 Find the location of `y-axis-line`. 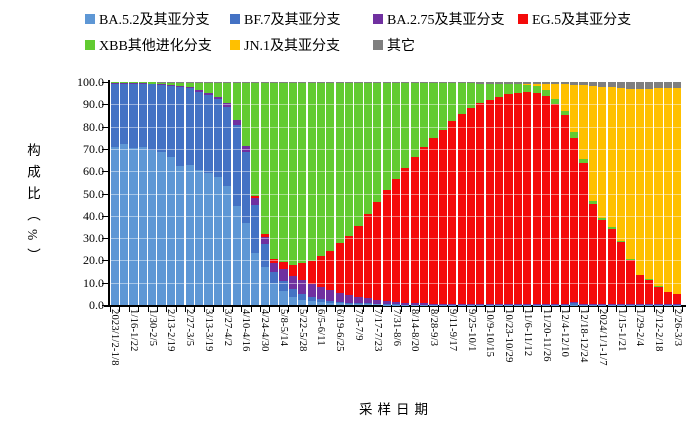

y-axis-line is located at coordinates (109, 193).